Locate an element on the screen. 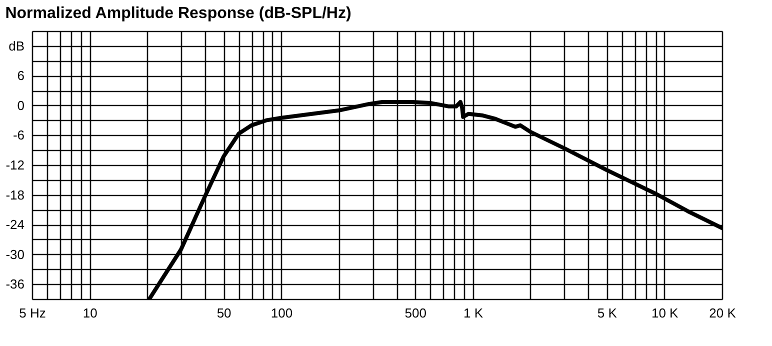 The height and width of the screenshot is (346, 772). x-tick-label: 10 is located at coordinates (90, 313).